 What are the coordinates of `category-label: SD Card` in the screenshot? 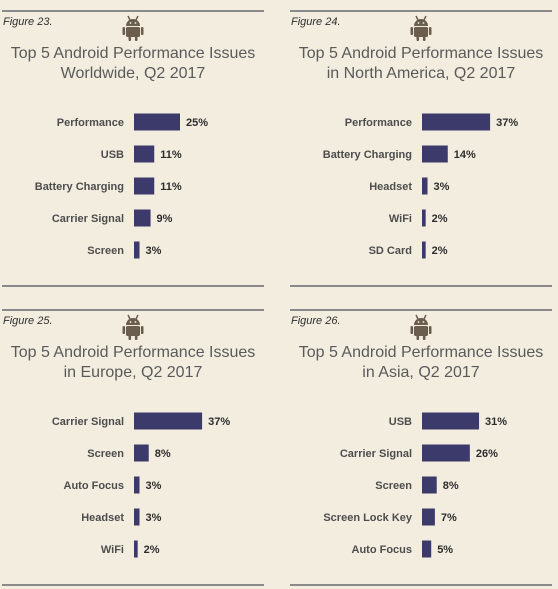 It's located at (390, 251).